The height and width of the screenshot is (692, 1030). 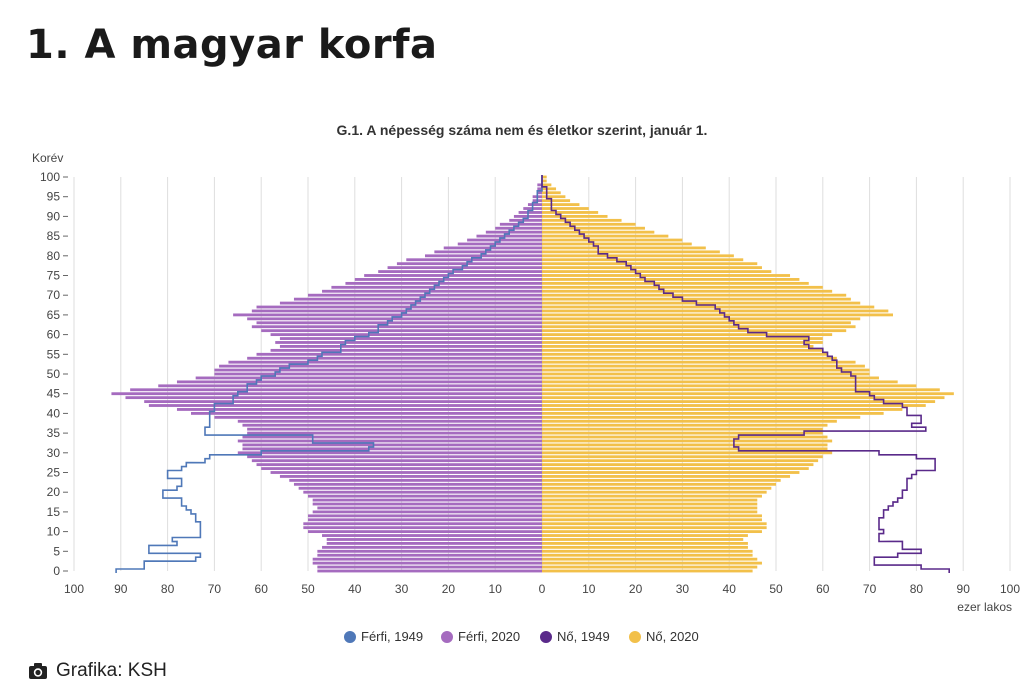 I want to click on credit: Grafika: KSH, so click(x=97, y=671).